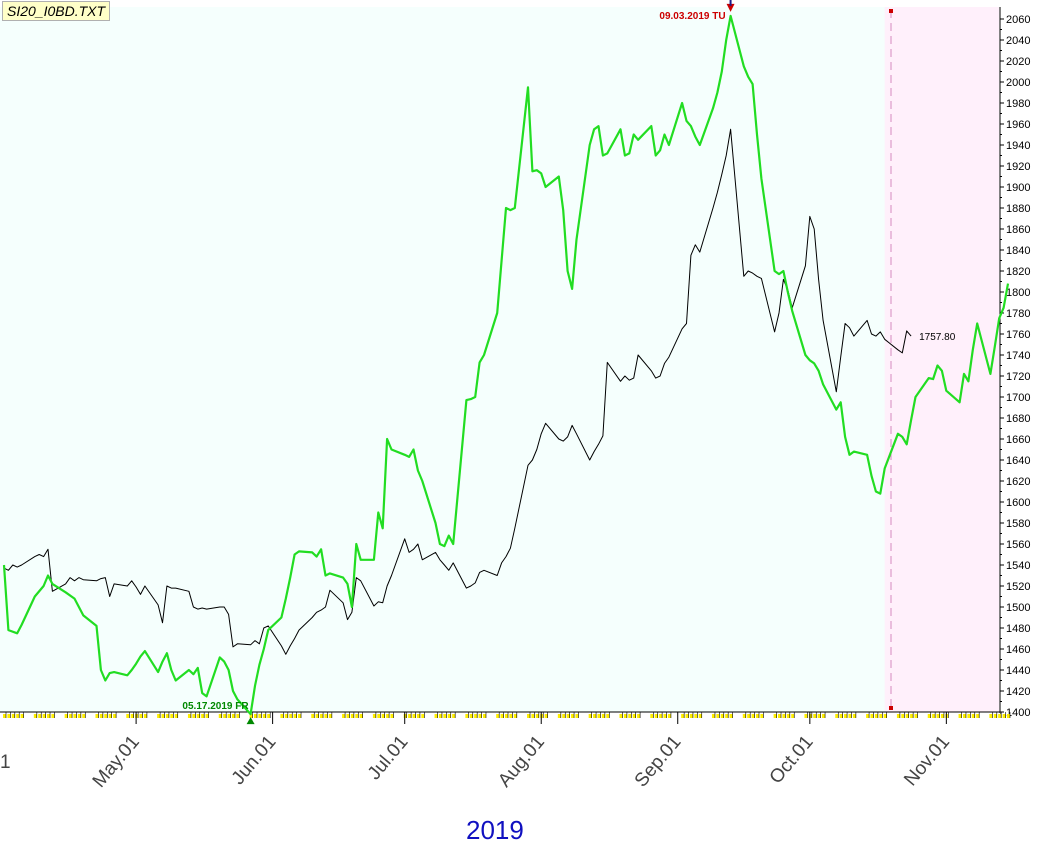 The image size is (1063, 849). Describe the element at coordinates (1018, 251) in the screenshot. I see `y-tick-label: 1840` at that location.